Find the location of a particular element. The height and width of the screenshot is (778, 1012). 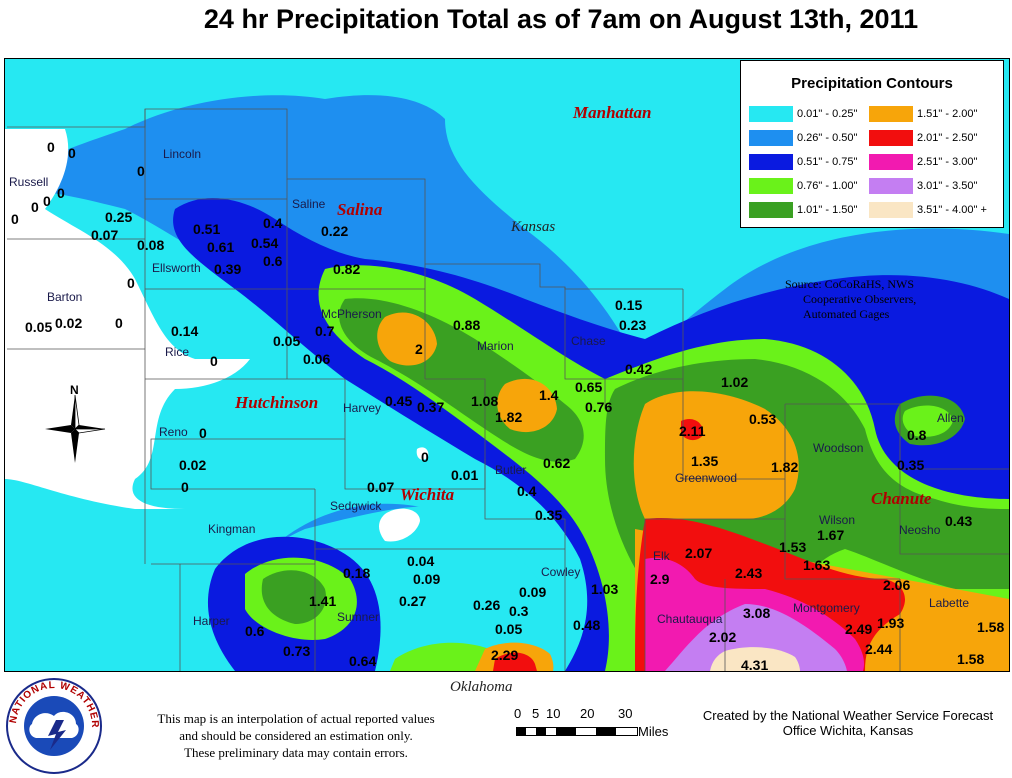

precip-value: 0.39 is located at coordinates (228, 269).